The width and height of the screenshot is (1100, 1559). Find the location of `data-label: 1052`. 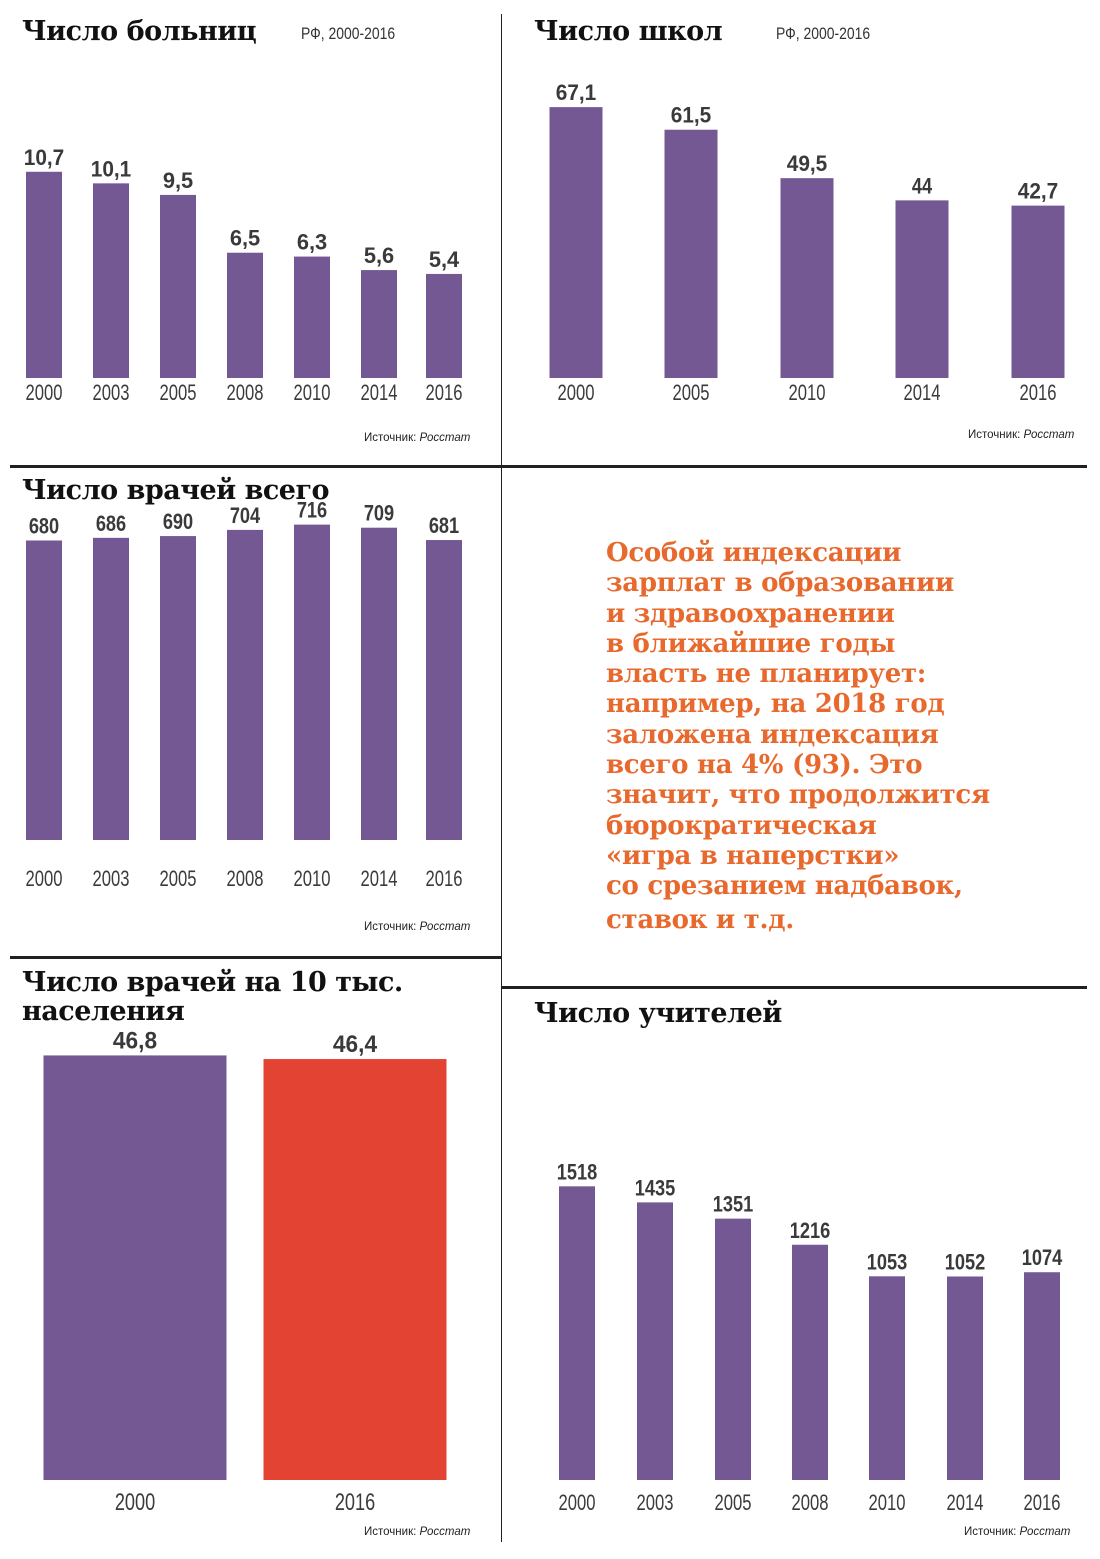

data-label: 1052 is located at coordinates (965, 1261).